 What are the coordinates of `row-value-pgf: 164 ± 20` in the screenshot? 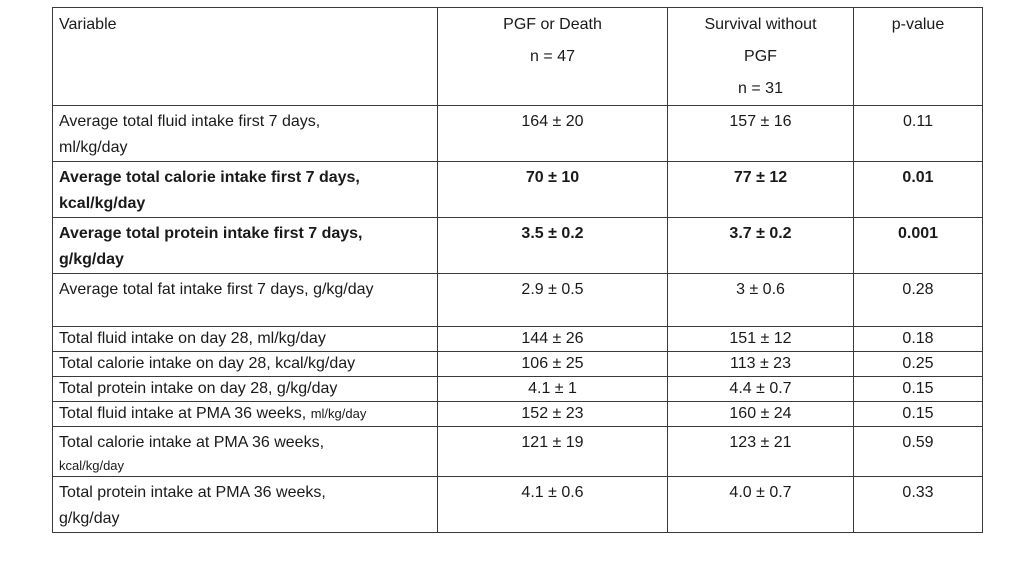 It's located at (552, 133).